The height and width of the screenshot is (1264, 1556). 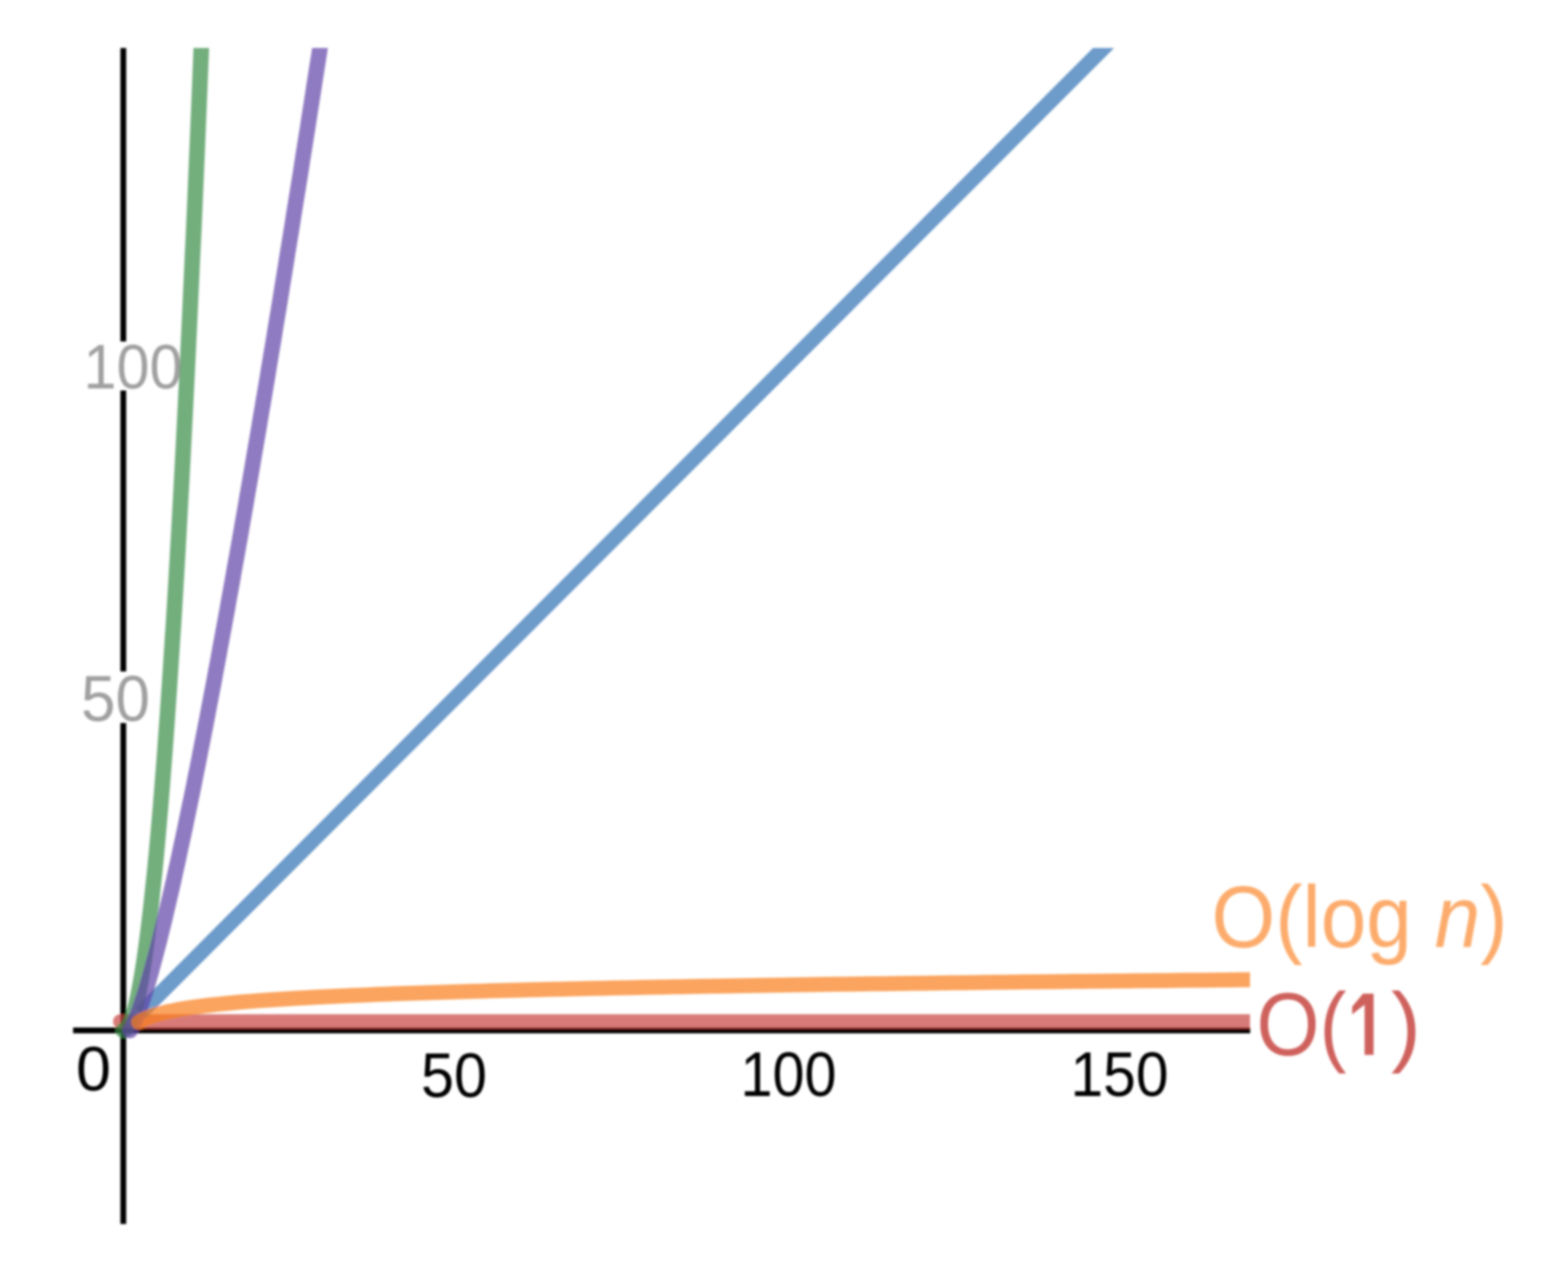 What do you see at coordinates (93, 1070) in the screenshot?
I see `svg-text: 0` at bounding box center [93, 1070].